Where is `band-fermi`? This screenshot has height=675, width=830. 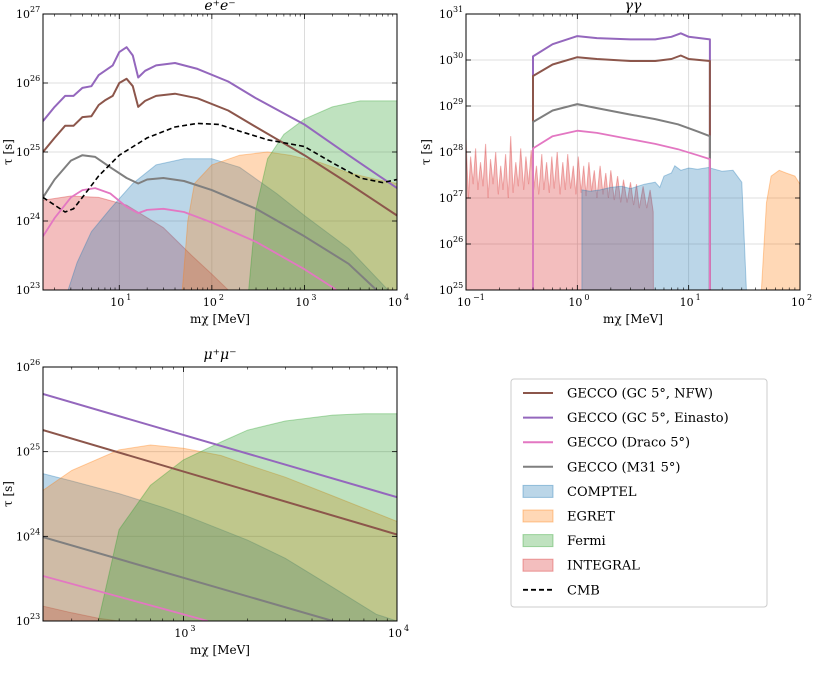 band-fermi is located at coordinates (247, 517).